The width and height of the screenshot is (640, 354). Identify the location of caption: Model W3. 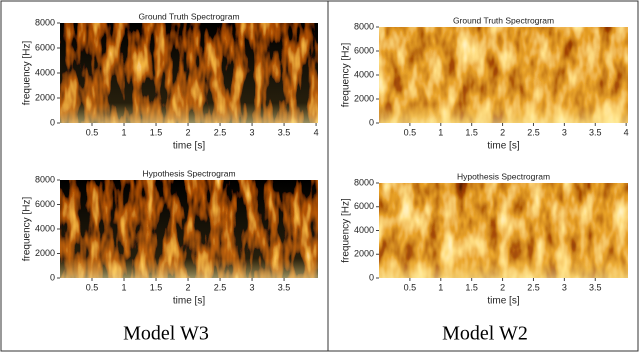
(166, 334).